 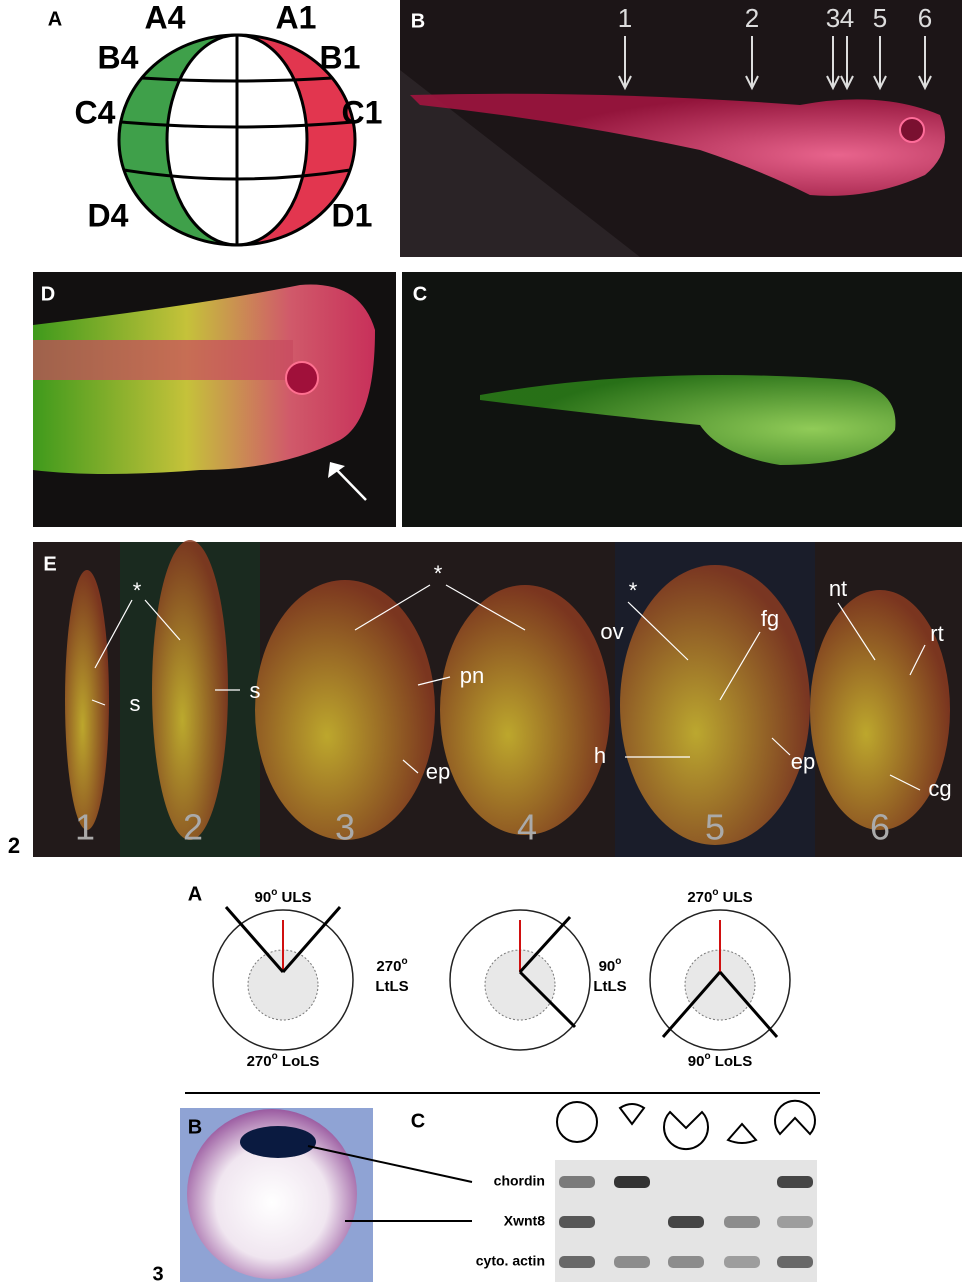 I want to click on green-crescent, so click(x=178, y=140).